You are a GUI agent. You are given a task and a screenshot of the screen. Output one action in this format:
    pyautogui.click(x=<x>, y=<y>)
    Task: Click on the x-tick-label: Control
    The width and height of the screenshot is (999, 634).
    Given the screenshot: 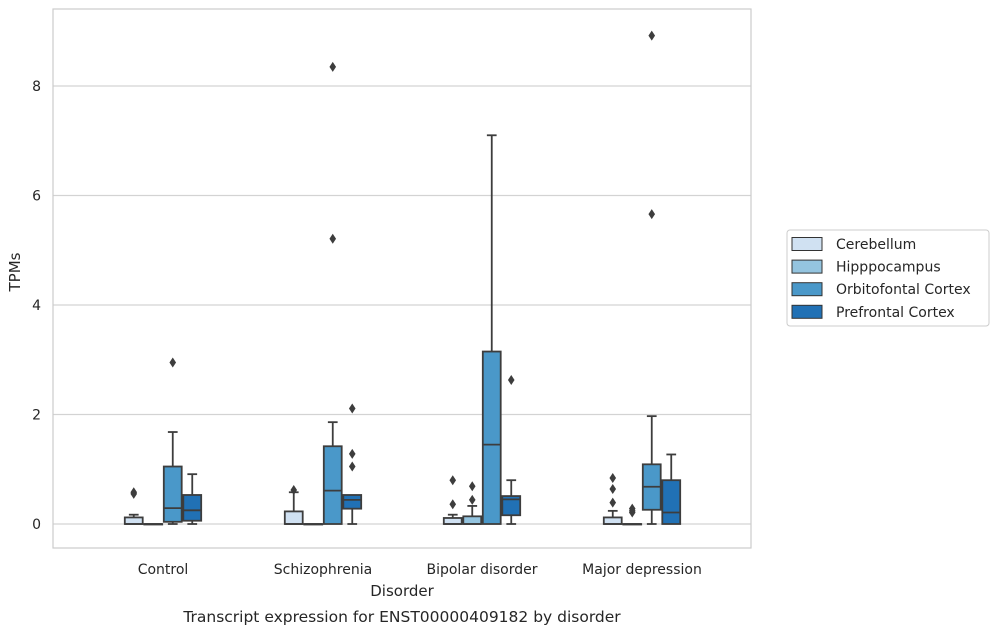 What is the action you would take?
    pyautogui.click(x=163, y=570)
    